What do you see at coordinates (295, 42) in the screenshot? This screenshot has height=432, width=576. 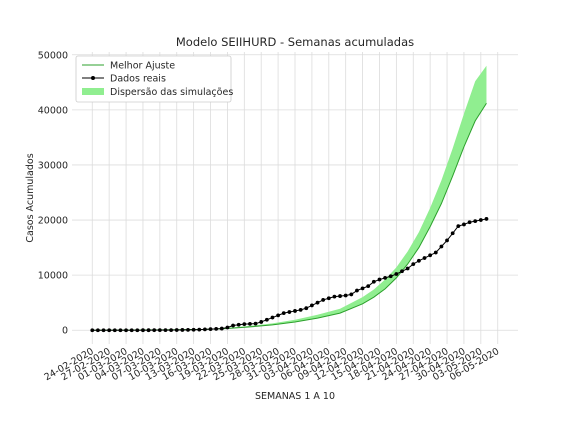 I see `chart-title: Modelo SEIIHURD - Semanas acumuladas` at bounding box center [295, 42].